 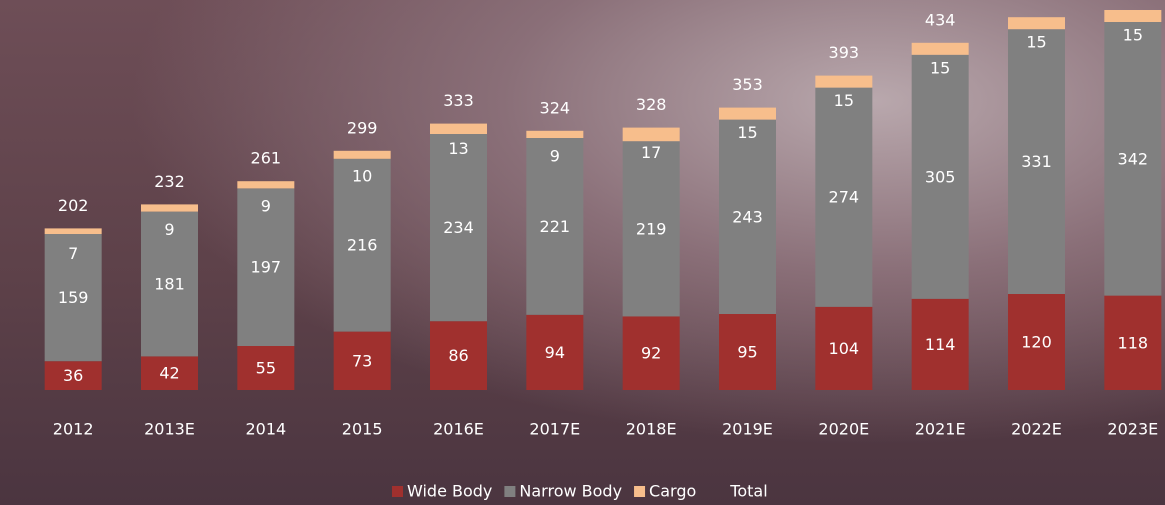 I want to click on x-tick-label: 2022E, so click(x=1036, y=429).